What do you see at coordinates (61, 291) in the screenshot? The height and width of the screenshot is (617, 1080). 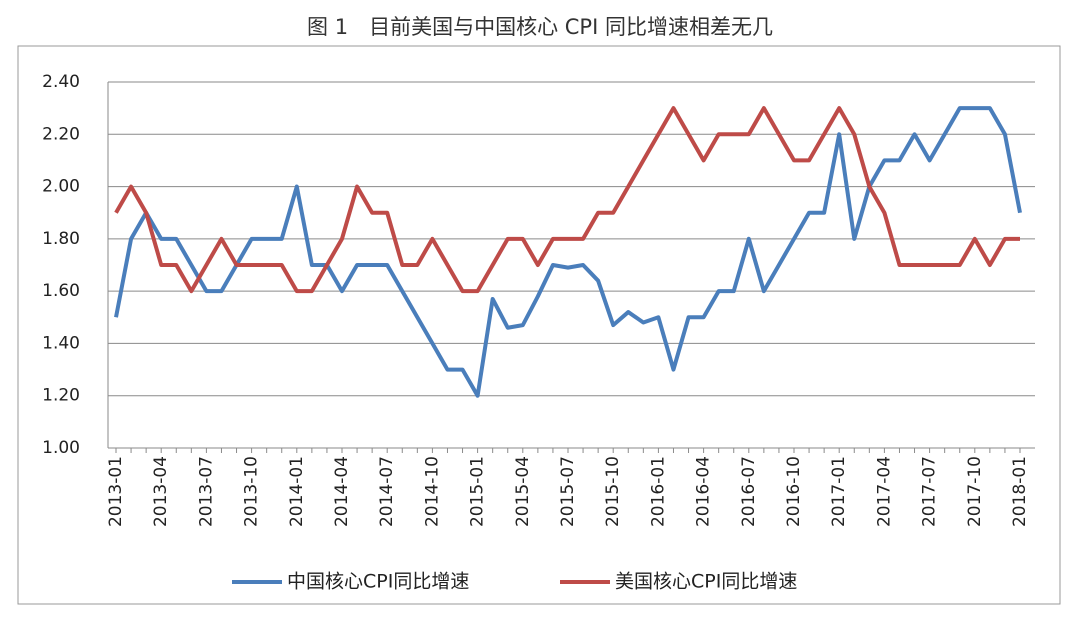 I see `y-tick-label: 1.60` at bounding box center [61, 291].